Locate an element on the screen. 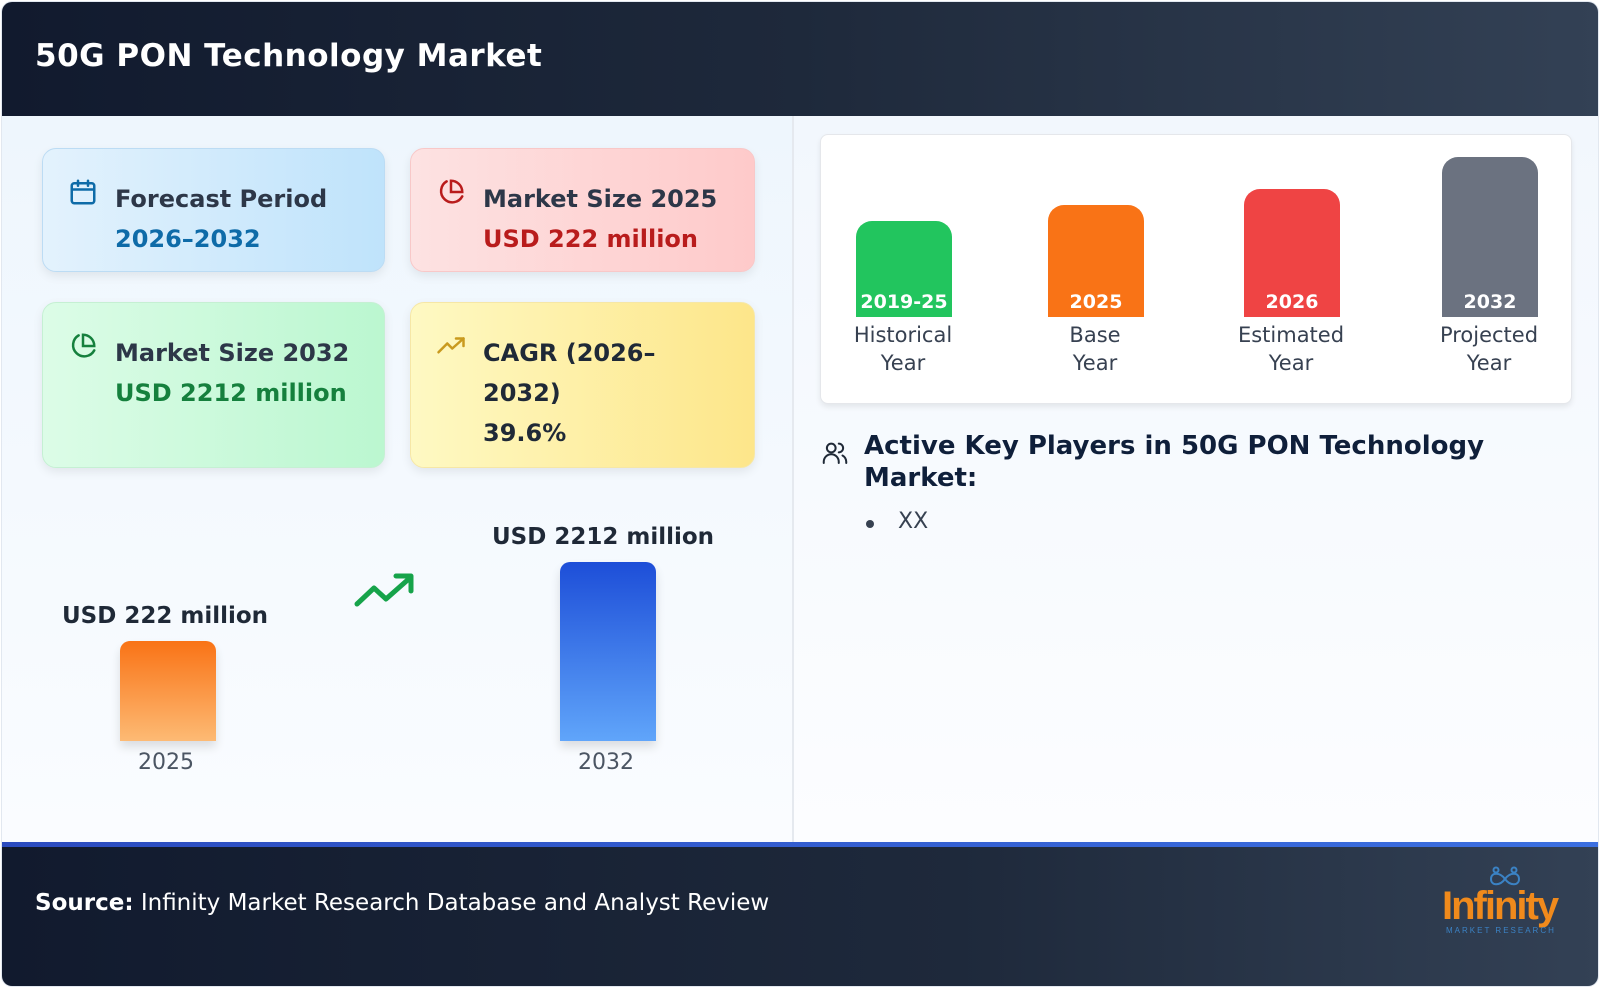  card-title: Forecast Period is located at coordinates (221, 199).